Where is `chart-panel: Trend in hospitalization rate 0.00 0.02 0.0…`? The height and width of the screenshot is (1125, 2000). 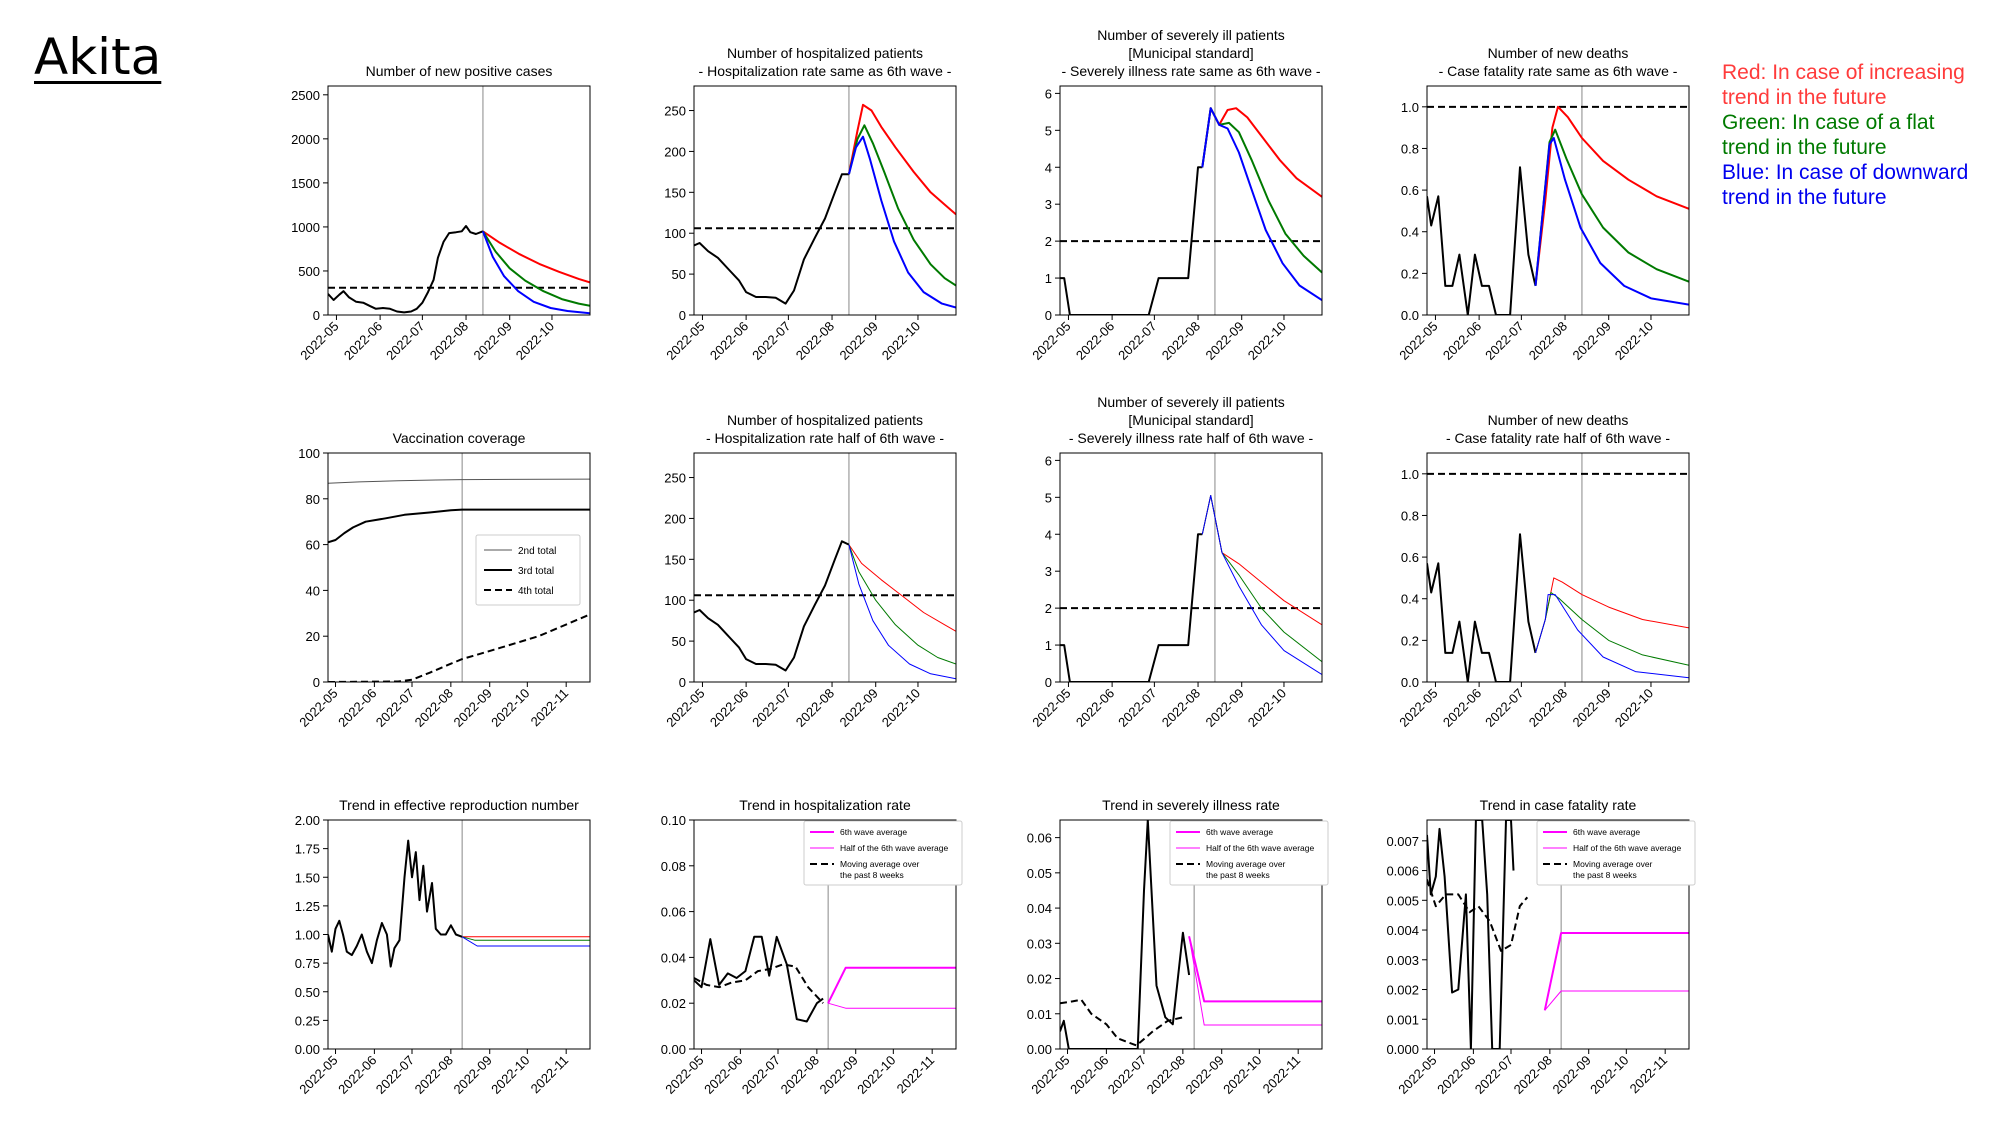
chart-panel: Trend in hospitalization rate 0.00 0.02 0.0… is located at coordinates (812, 947).